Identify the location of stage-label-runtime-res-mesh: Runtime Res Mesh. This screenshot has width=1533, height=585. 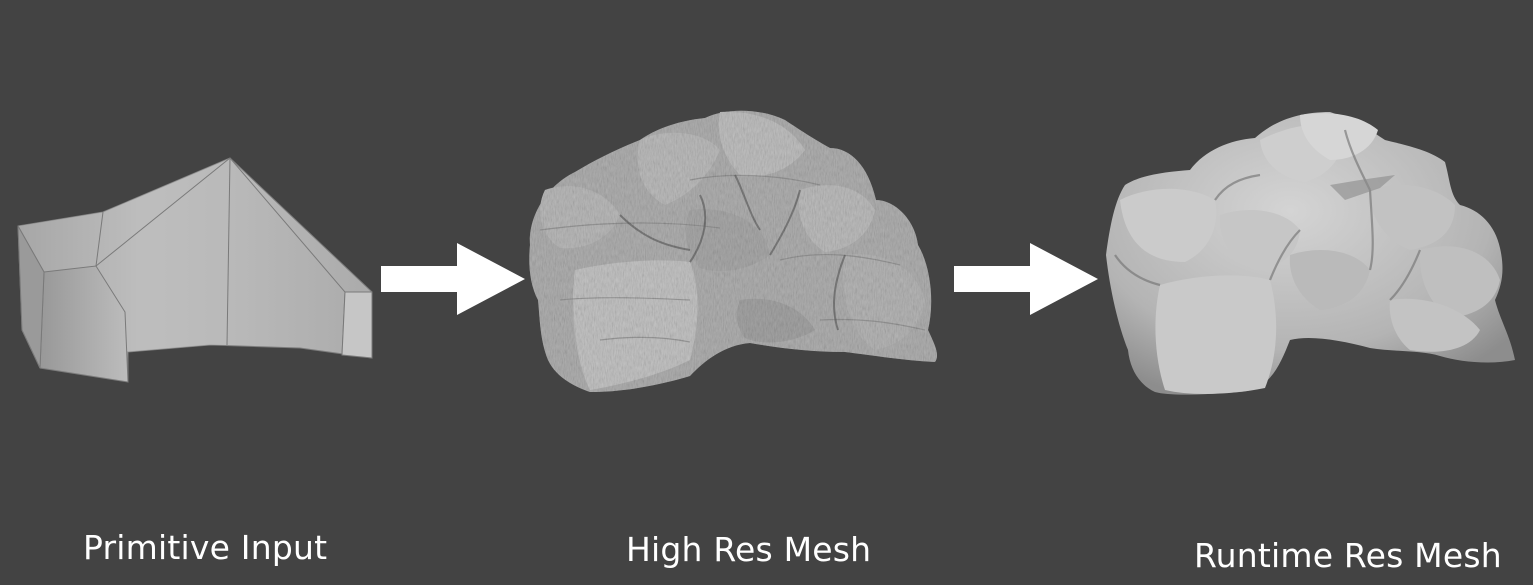
(1348, 555).